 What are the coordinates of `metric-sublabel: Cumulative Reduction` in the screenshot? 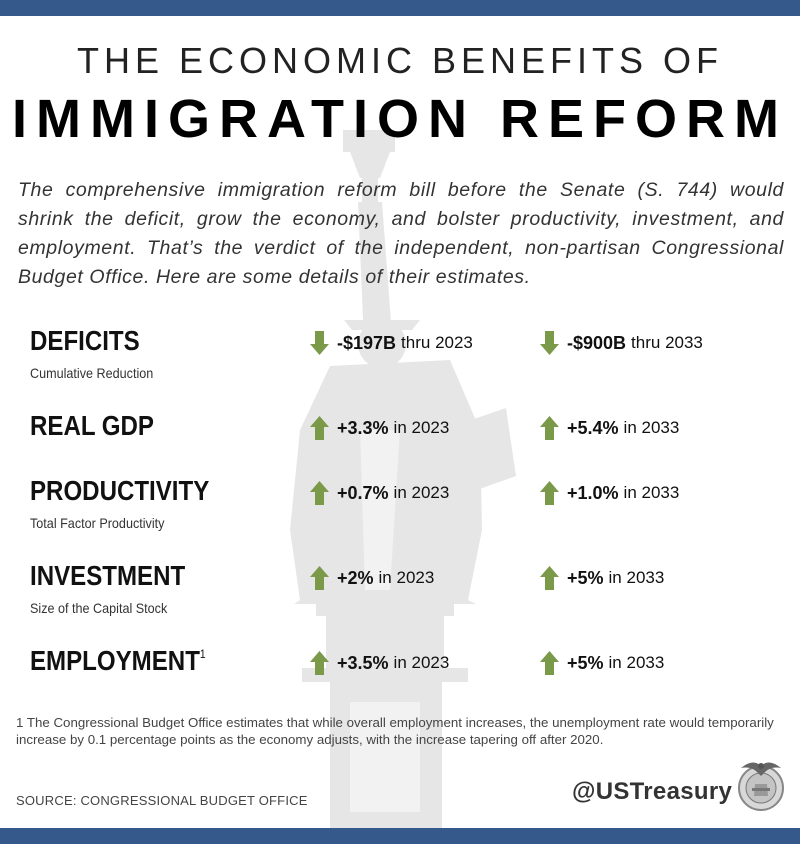 It's located at (92, 373).